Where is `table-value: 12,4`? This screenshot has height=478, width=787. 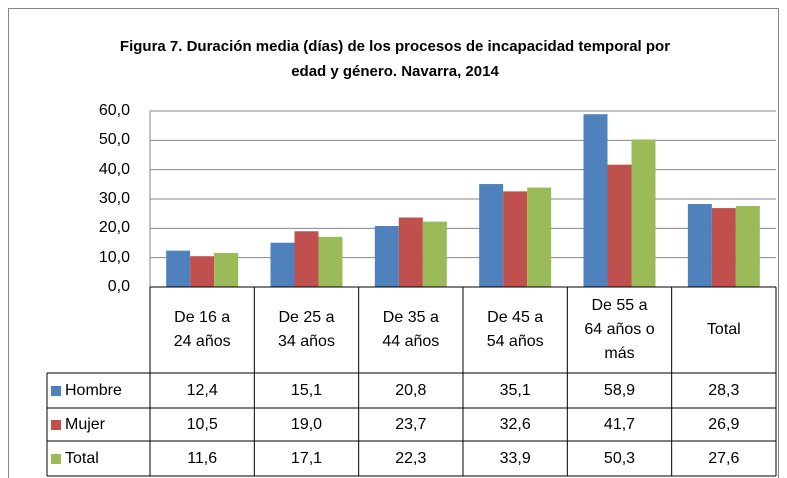 table-value: 12,4 is located at coordinates (202, 390).